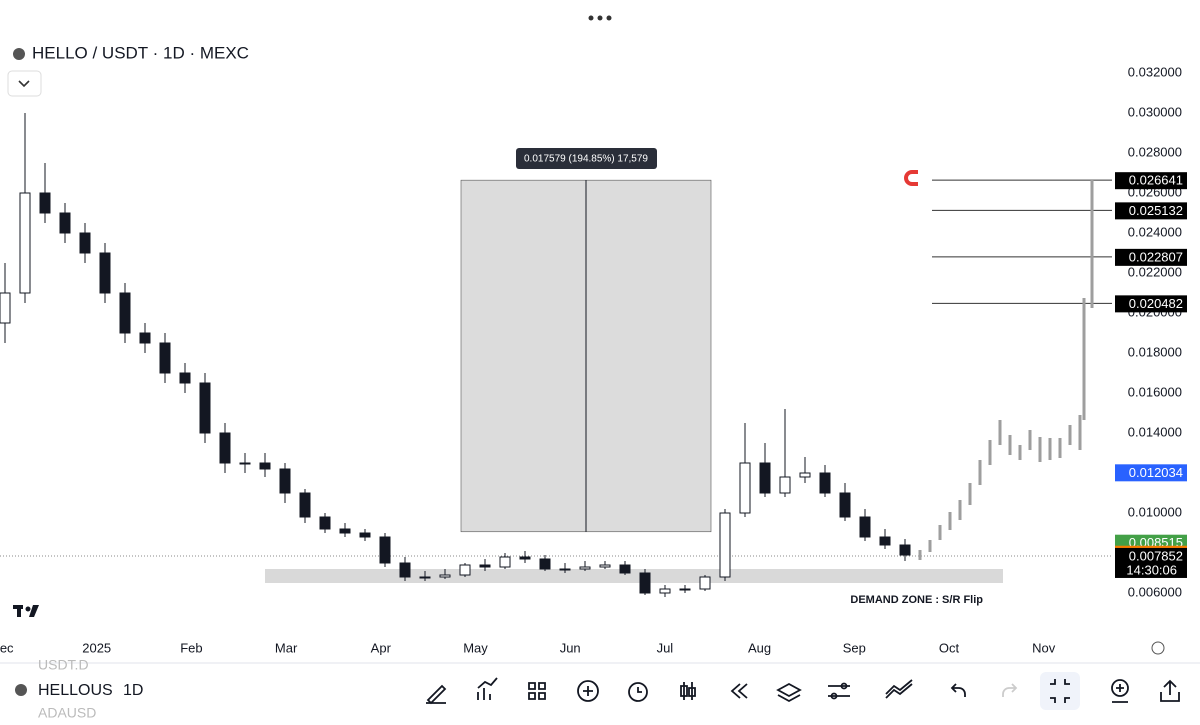 Image resolution: width=1200 pixels, height=725 pixels. I want to click on demand-zone, so click(634, 576).